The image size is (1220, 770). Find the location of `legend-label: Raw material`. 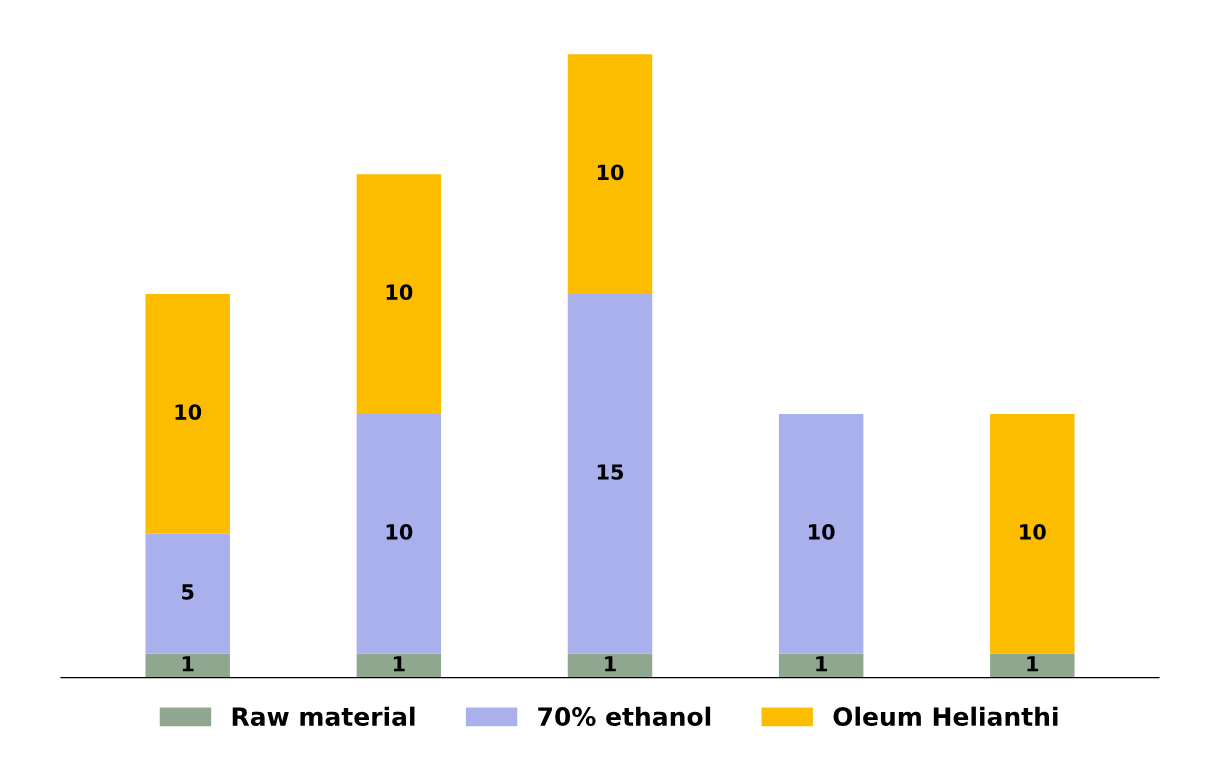

legend-label: Raw material is located at coordinates (323, 716).